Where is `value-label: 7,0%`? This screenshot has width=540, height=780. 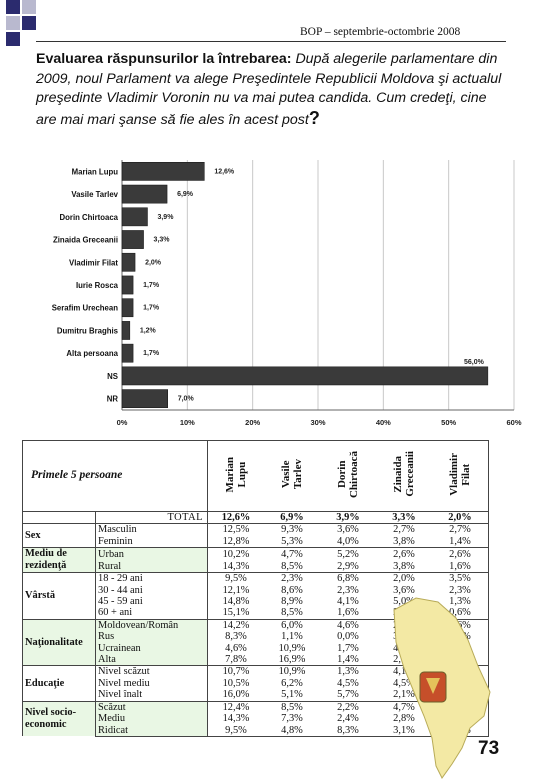
value-label: 7,0% is located at coordinates (186, 399).